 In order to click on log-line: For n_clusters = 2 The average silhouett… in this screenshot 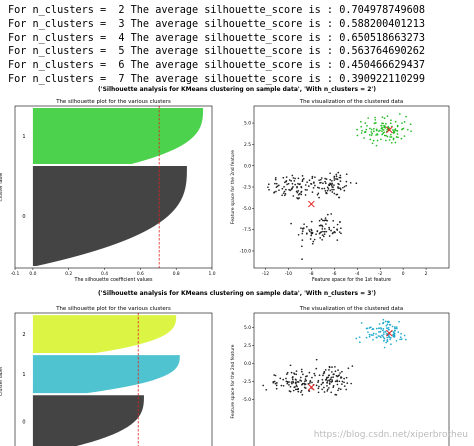, I will do `click(217, 10)`.